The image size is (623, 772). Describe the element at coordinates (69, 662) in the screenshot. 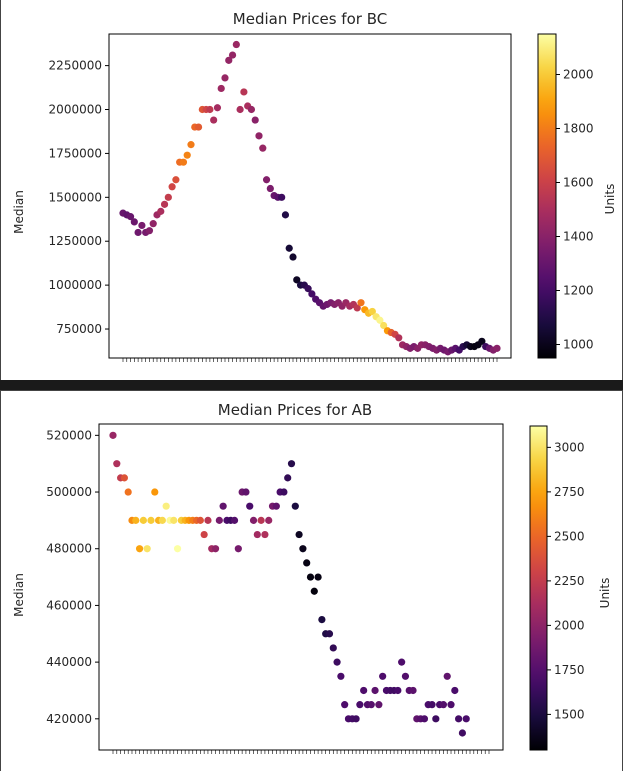

I see `y-tick-label: 440000` at that location.